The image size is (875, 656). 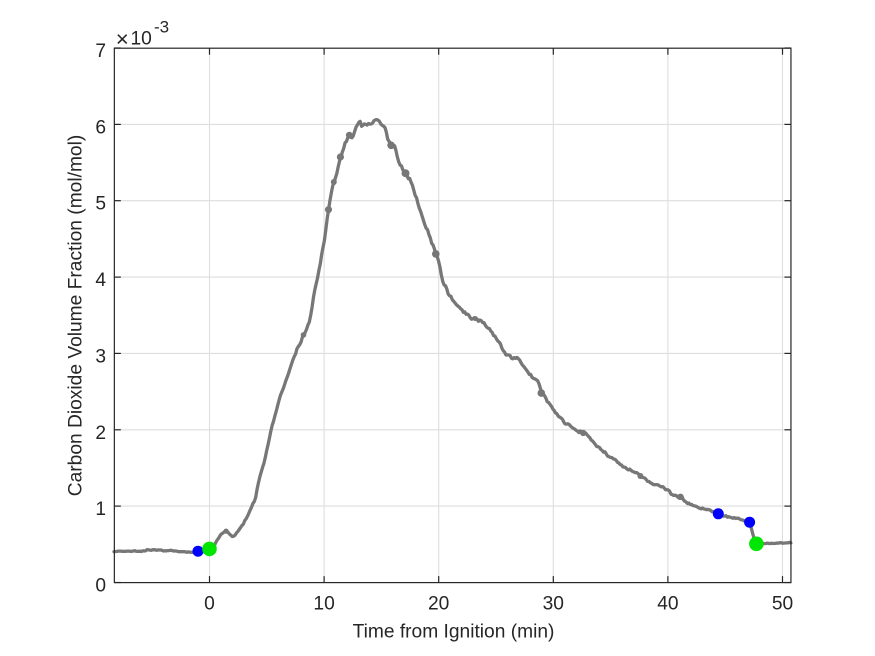 What do you see at coordinates (100, 509) in the screenshot?
I see `svg-text: 1` at bounding box center [100, 509].